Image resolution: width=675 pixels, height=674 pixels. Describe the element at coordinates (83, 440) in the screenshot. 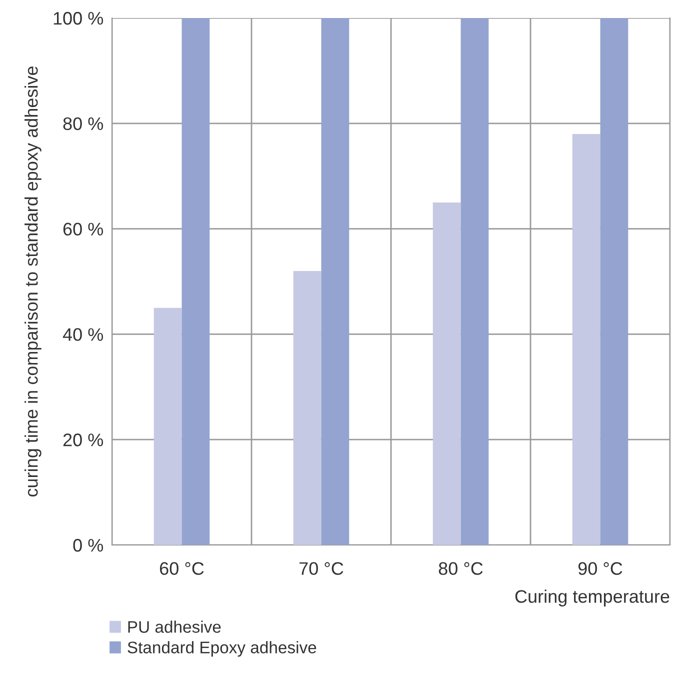

I see `y-tick-label: 20 %` at that location.